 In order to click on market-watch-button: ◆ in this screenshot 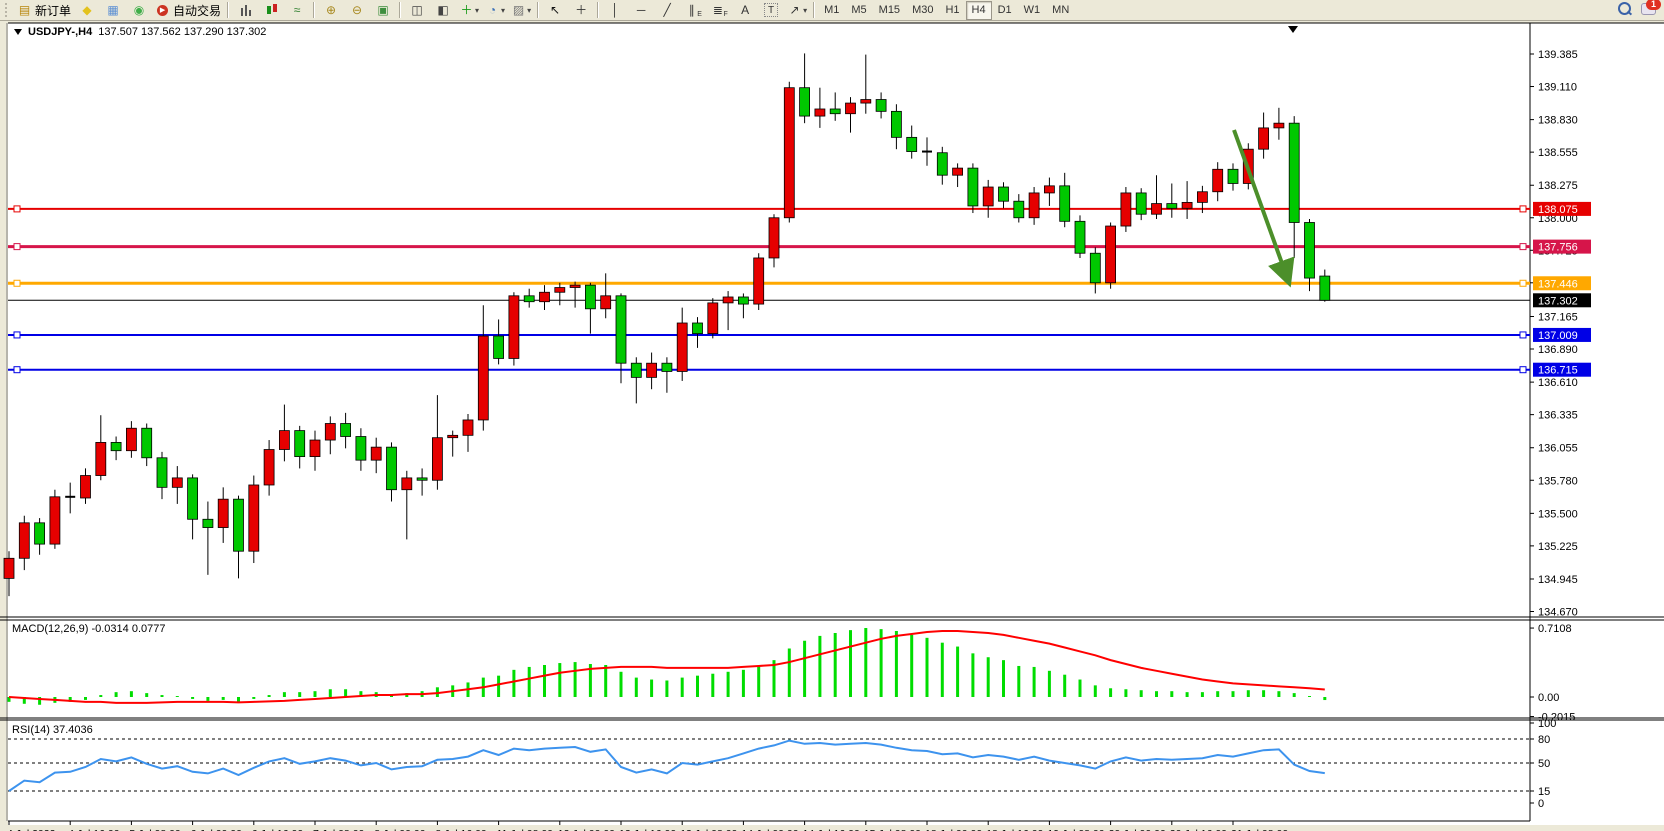, I will do `click(87, 10)`.